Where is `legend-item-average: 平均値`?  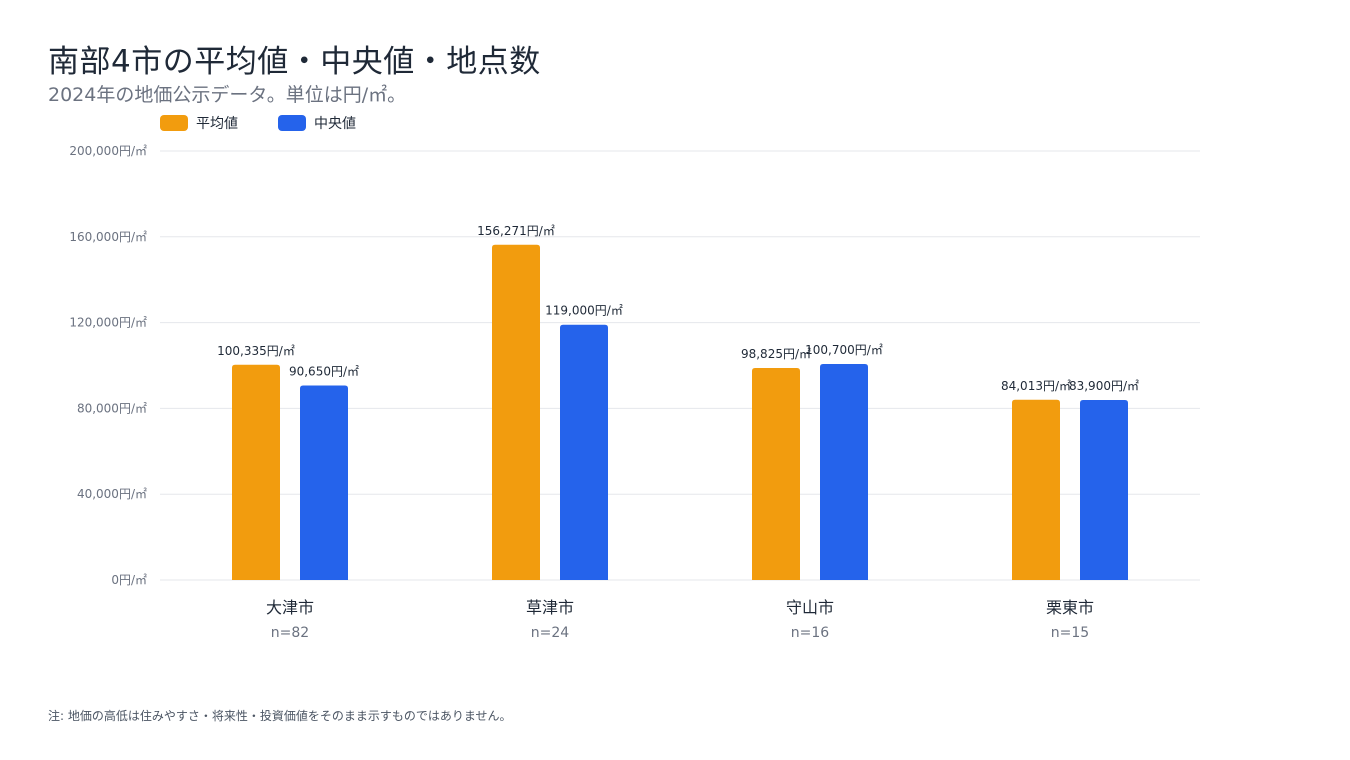
legend-item-average: 平均値 is located at coordinates (199, 123).